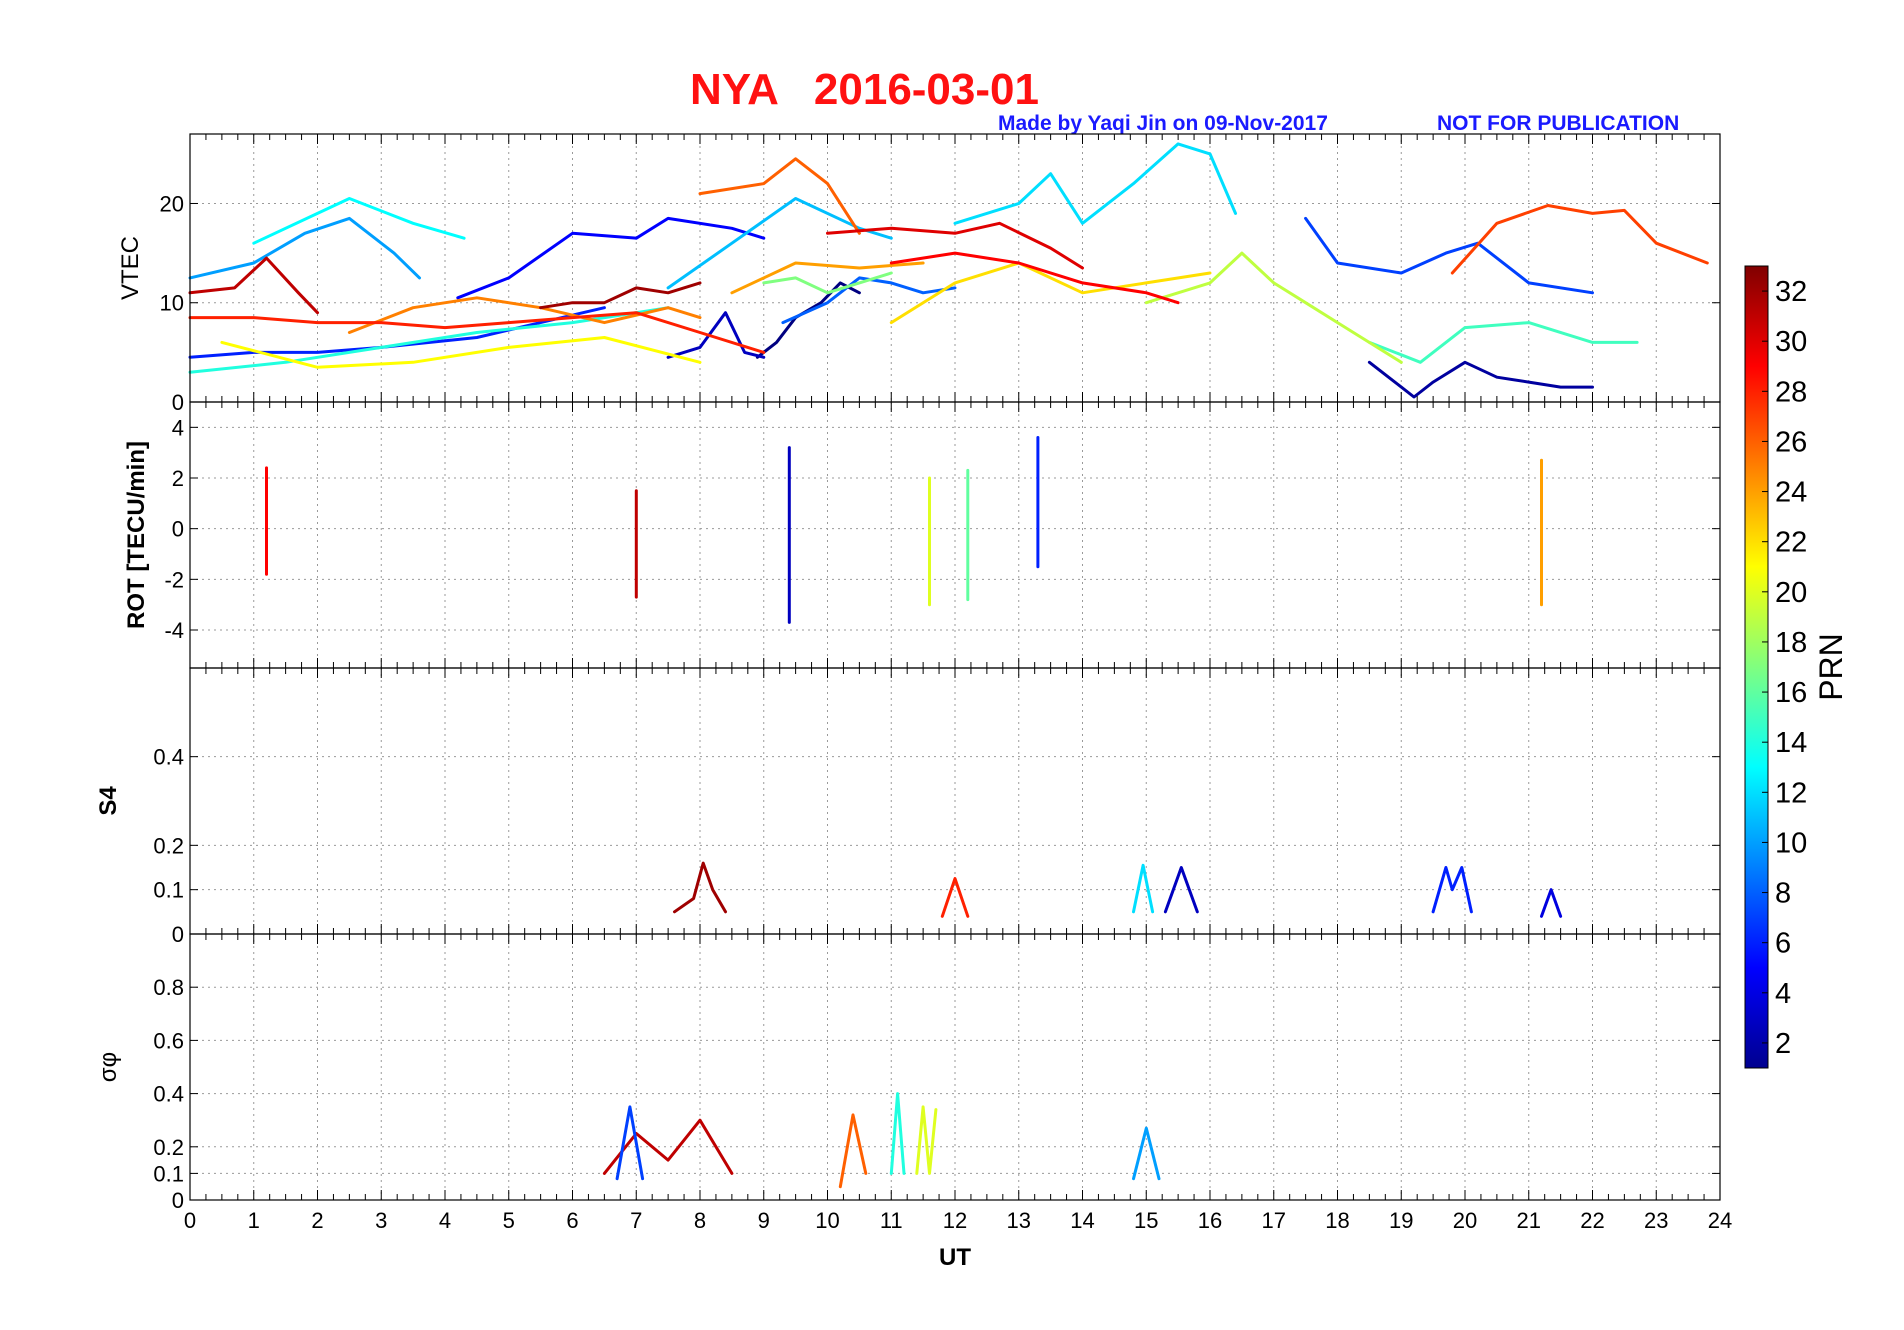 This screenshot has width=1904, height=1330. I want to click on s4-ylabel: S4, so click(108, 801).